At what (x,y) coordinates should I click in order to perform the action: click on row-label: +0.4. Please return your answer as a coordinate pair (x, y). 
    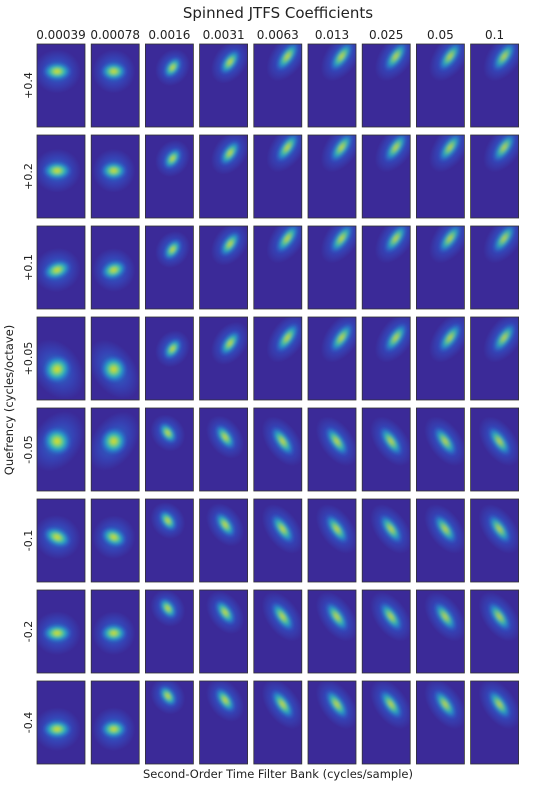
    Looking at the image, I should click on (28, 85).